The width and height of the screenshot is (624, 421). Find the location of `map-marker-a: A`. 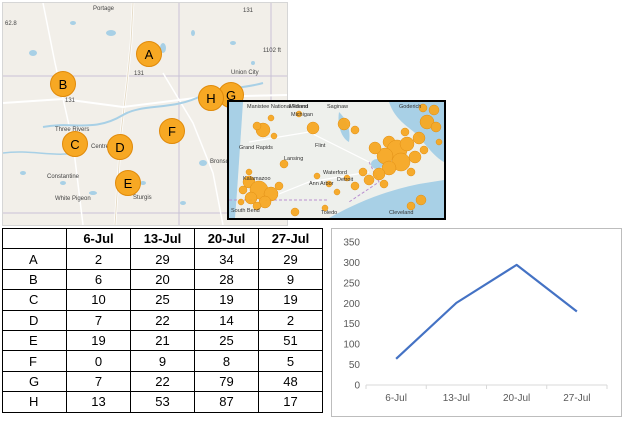

map-marker-a: A is located at coordinates (149, 54).